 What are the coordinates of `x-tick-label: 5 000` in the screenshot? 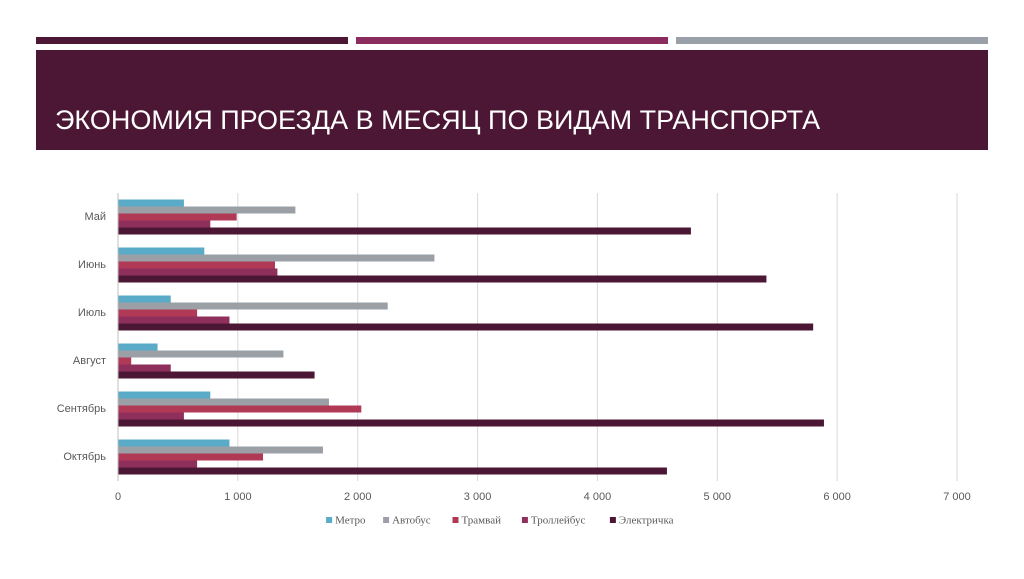 It's located at (718, 497).